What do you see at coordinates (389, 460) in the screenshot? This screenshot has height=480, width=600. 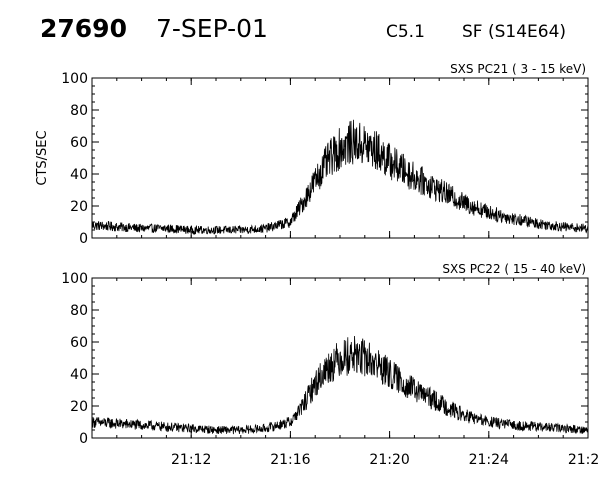 I see `x-tick-label: 21:20` at bounding box center [389, 460].